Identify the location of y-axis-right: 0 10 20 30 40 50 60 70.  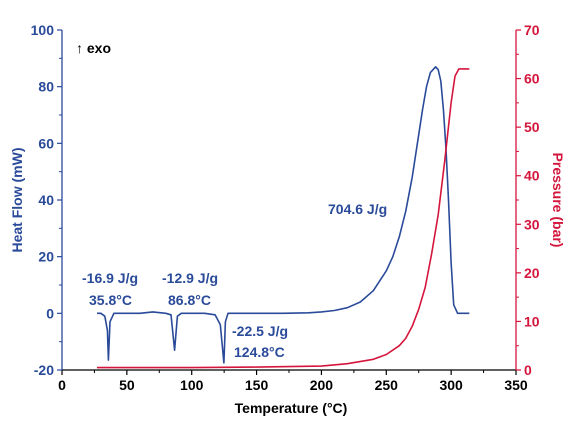
(528, 200).